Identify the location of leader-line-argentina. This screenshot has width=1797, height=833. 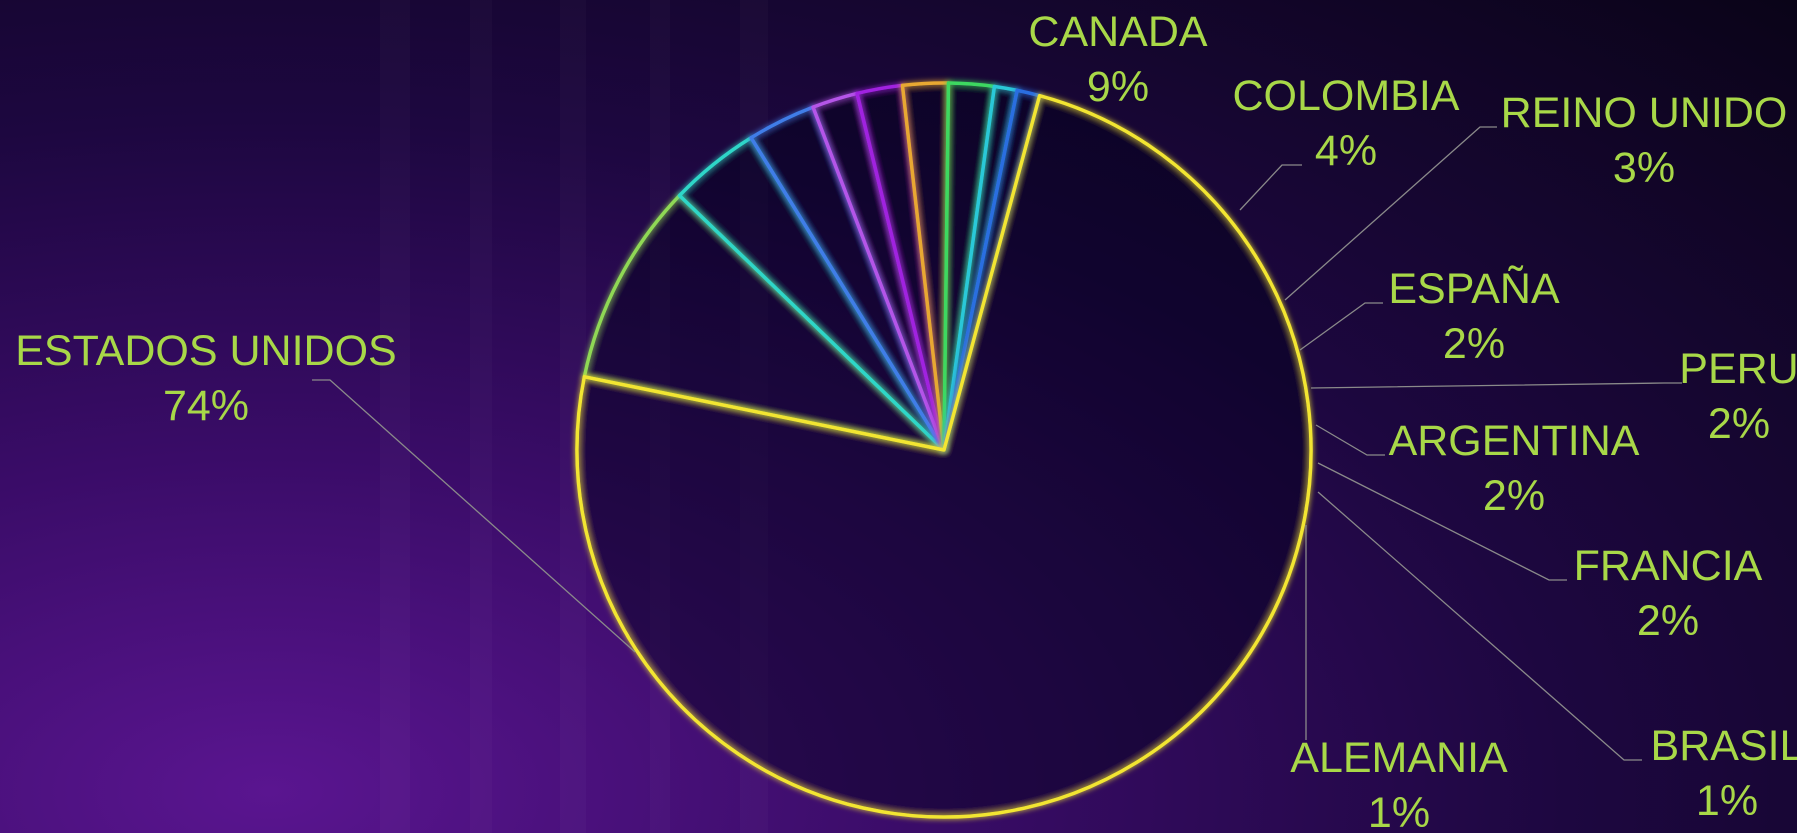
(1350, 440).